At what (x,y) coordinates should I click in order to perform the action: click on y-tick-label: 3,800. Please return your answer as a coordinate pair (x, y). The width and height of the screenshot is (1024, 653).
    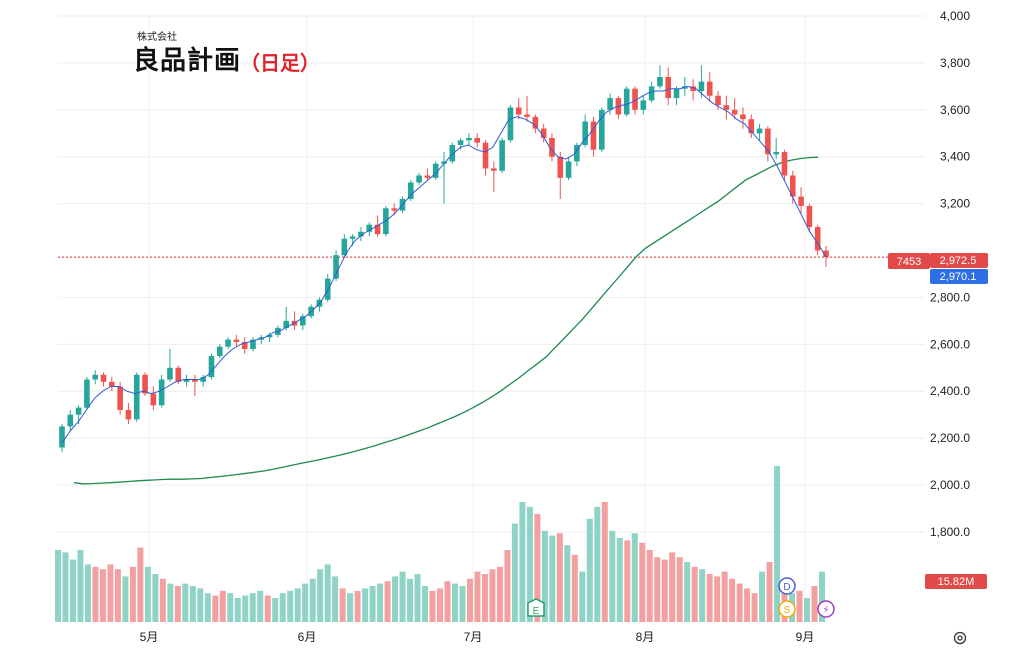
    Looking at the image, I should click on (955, 63).